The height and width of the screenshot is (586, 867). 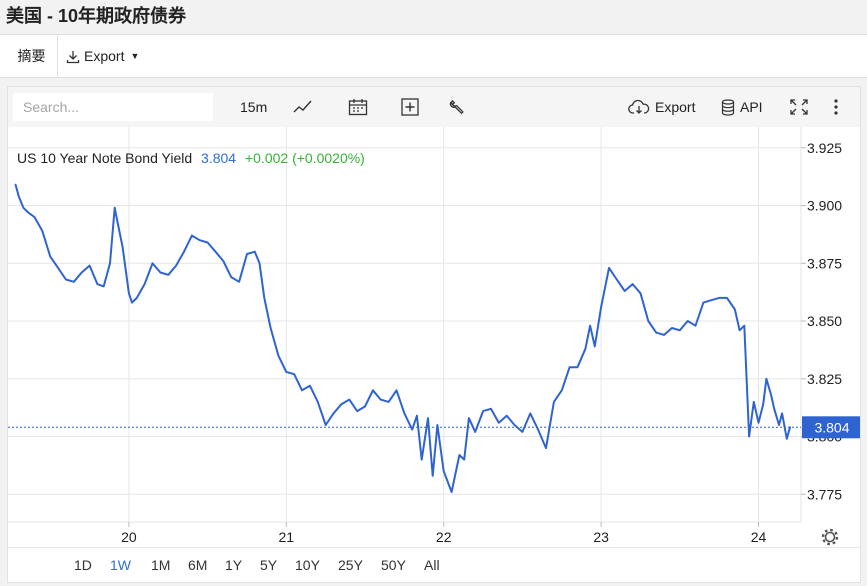 What do you see at coordinates (759, 537) in the screenshot?
I see `x-tick-label: 24` at bounding box center [759, 537].